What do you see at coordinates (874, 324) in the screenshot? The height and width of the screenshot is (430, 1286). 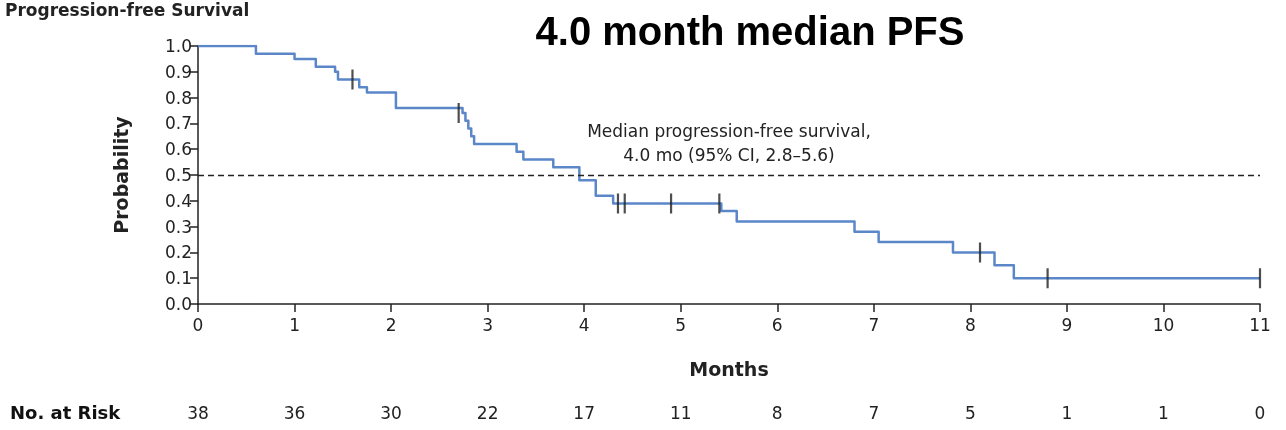 I see `x-tick-label: 7` at bounding box center [874, 324].